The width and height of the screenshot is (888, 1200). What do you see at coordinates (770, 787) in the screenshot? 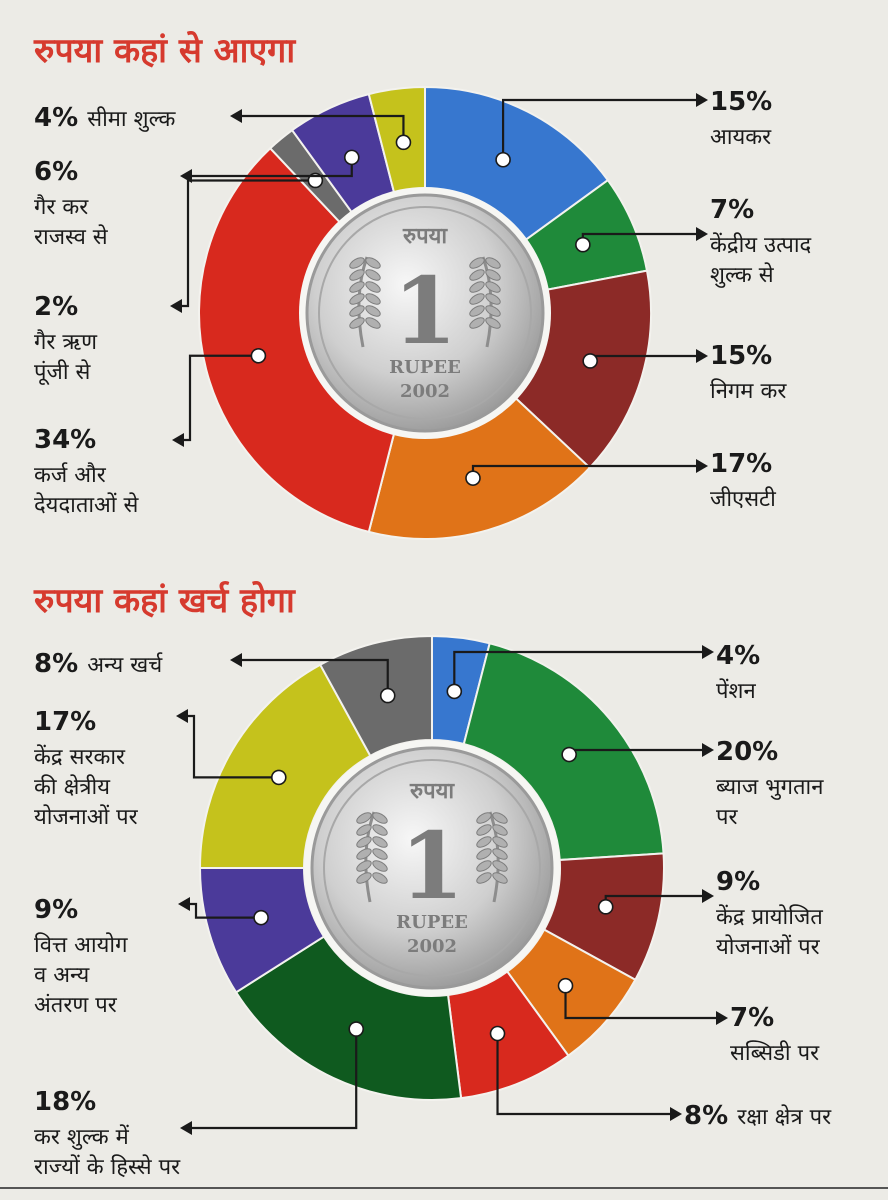
I see `slice-name: ब्याज भुगतान` at bounding box center [770, 787].